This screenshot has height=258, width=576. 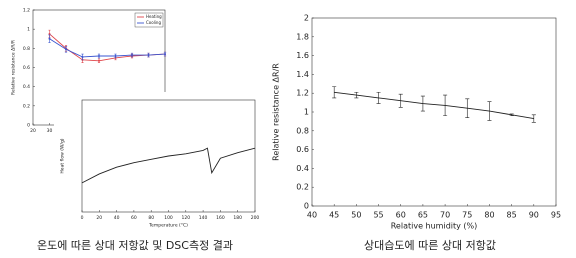 What do you see at coordinates (434, 226) in the screenshot?
I see `x-axis-label: Relative humidity (%)` at bounding box center [434, 226].